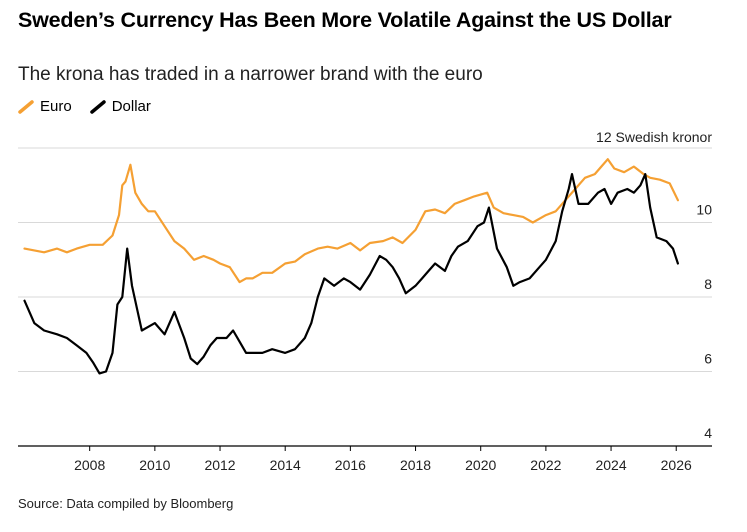 The width and height of the screenshot is (747, 532). I want to click on y-tick-label-8: 8, so click(708, 284).